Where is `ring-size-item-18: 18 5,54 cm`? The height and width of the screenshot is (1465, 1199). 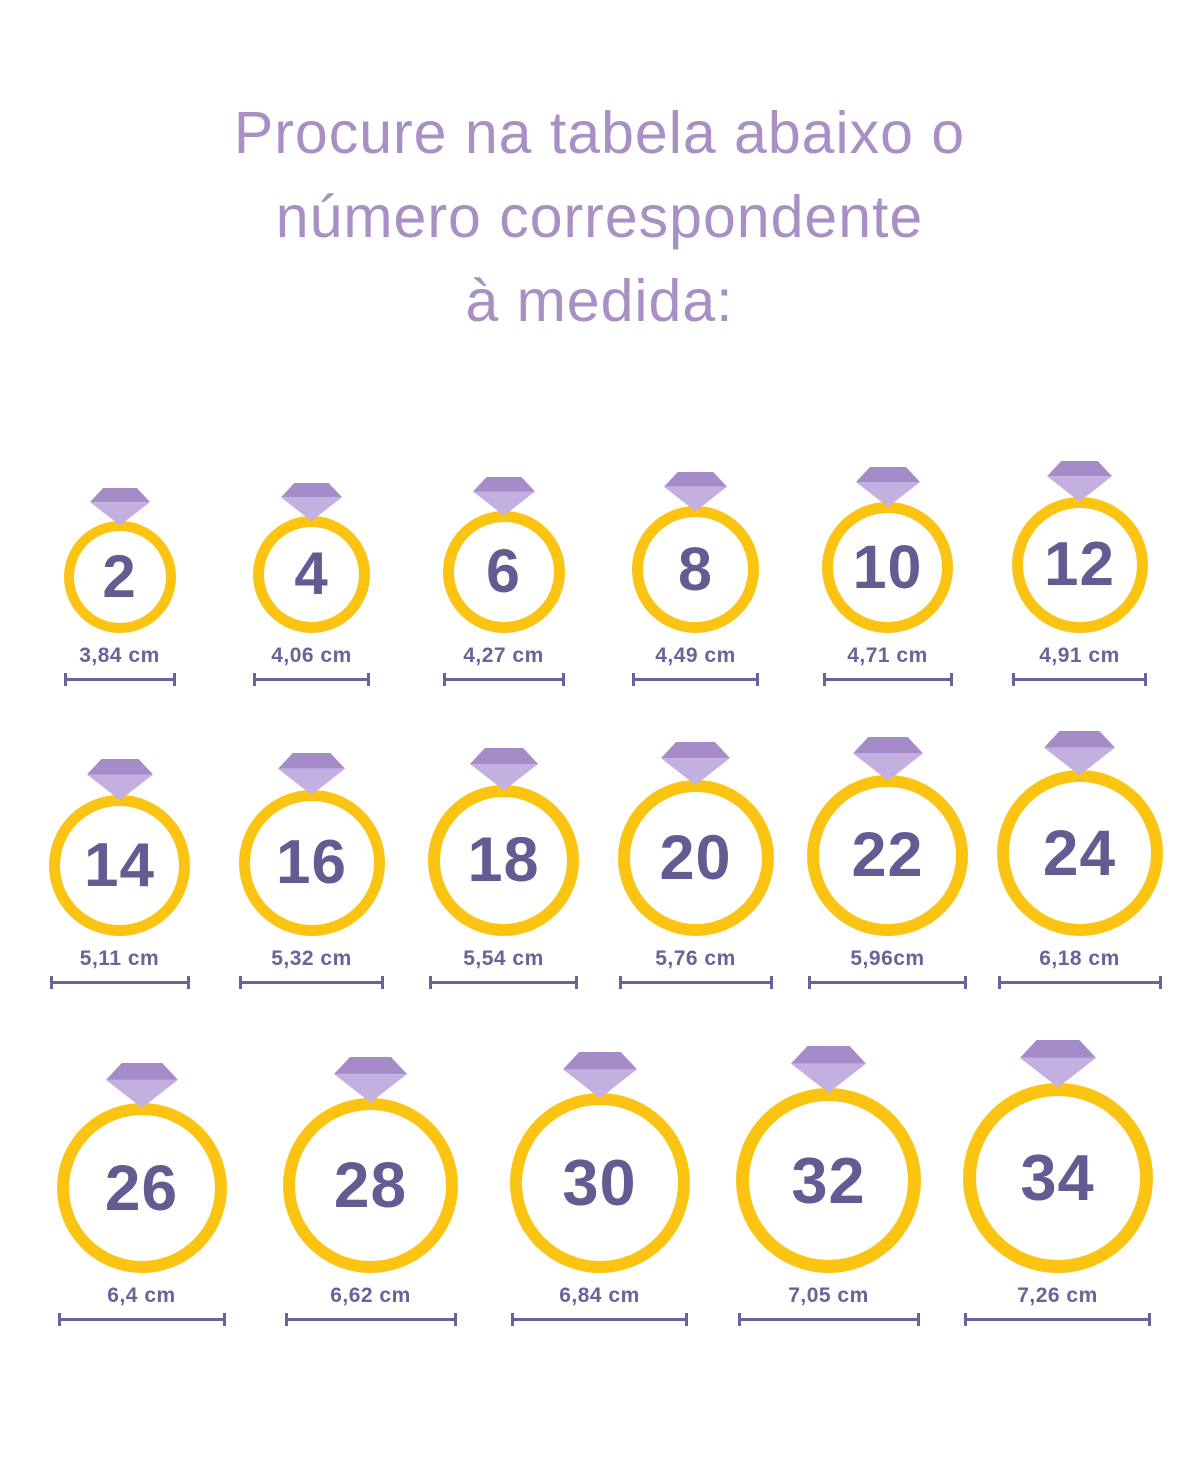
ring-size-item-18: 18 5,54 cm is located at coordinates (504, 868).